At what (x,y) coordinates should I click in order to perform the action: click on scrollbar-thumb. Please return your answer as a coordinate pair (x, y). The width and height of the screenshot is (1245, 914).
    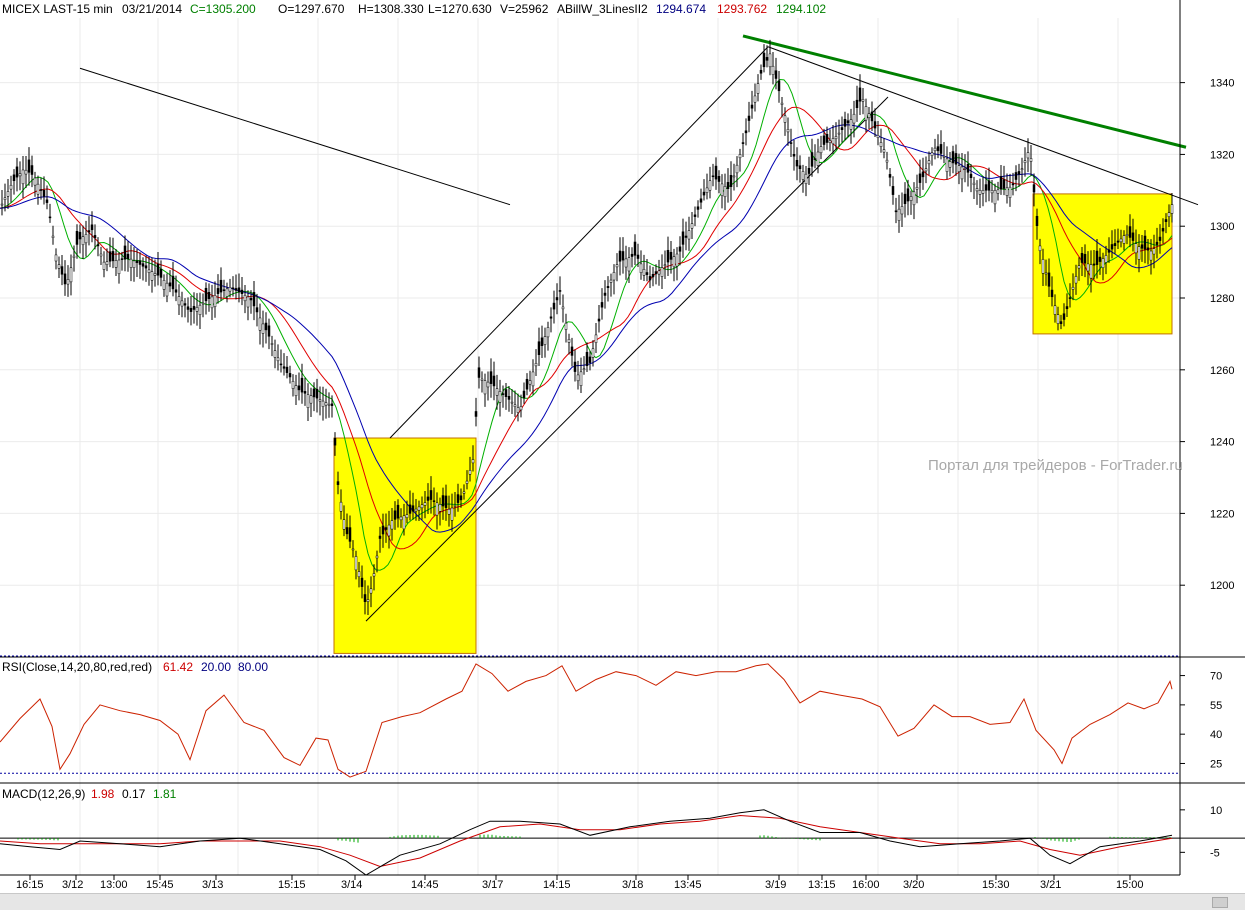
    Looking at the image, I should click on (1220, 902).